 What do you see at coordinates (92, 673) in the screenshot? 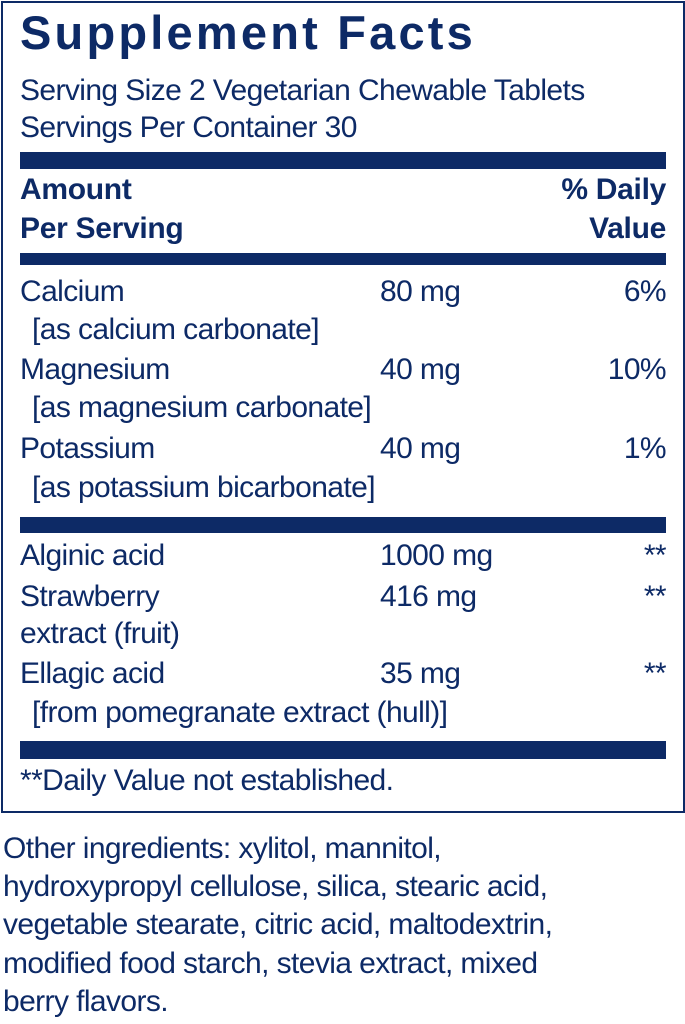
I see `ingredient-name: Ellagic acid` at bounding box center [92, 673].